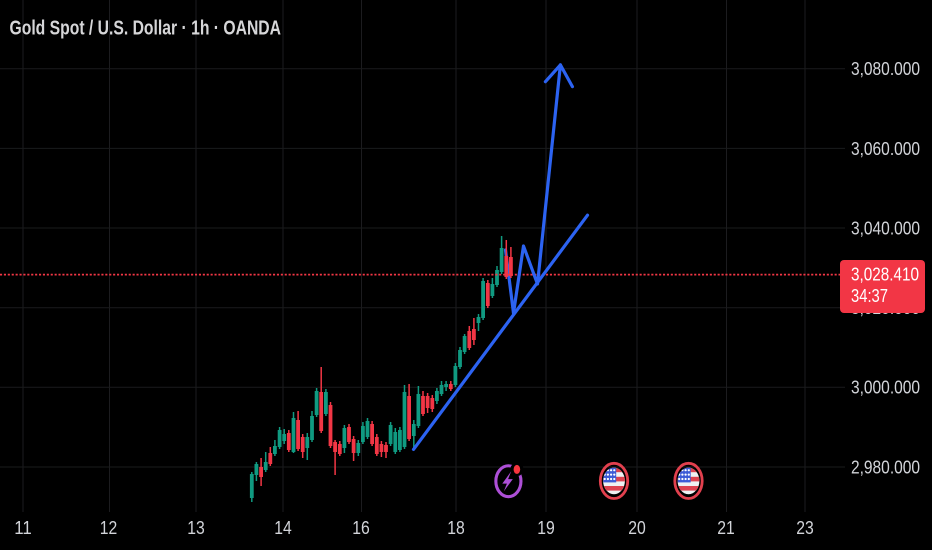 The width and height of the screenshot is (932, 550). Describe the element at coordinates (456, 528) in the screenshot. I see `svg-text: 18` at that location.